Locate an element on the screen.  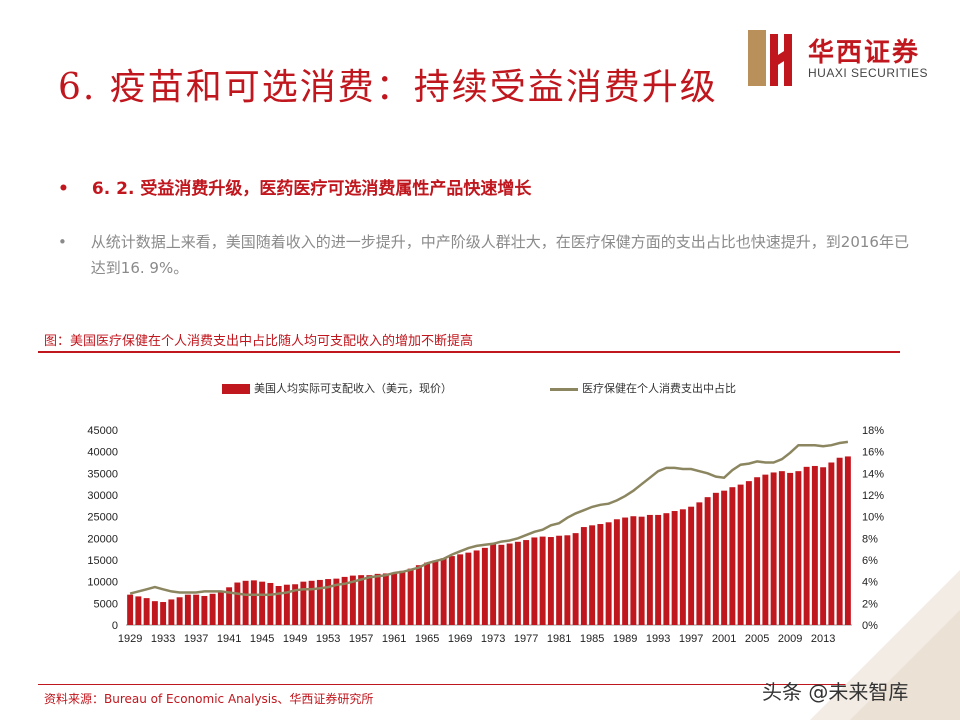
x-axis-tick-label: 2005 is located at coordinates (757, 639).